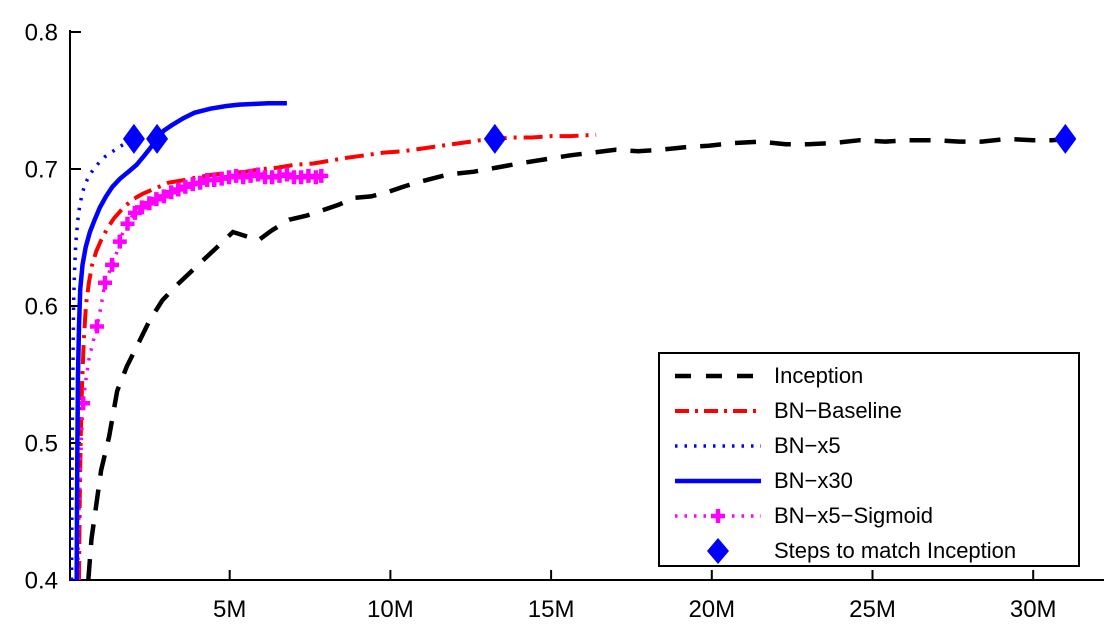  Describe the element at coordinates (718, 410) in the screenshot. I see `legend-sample-bn-baseline-dash-dot-line` at that location.